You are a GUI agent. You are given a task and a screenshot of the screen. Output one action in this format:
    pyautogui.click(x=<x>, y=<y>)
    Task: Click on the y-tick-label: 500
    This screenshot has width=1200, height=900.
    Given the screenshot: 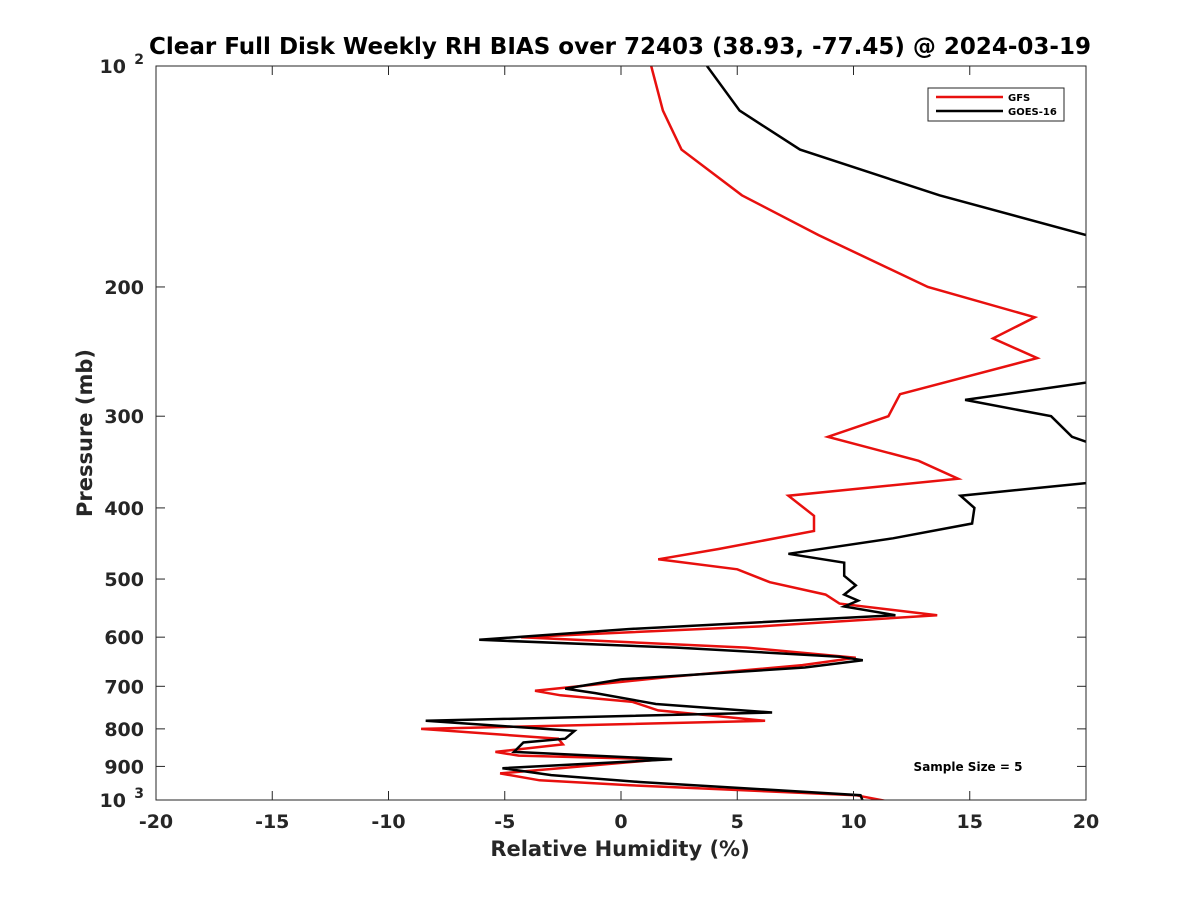 What is the action you would take?
    pyautogui.click(x=124, y=580)
    